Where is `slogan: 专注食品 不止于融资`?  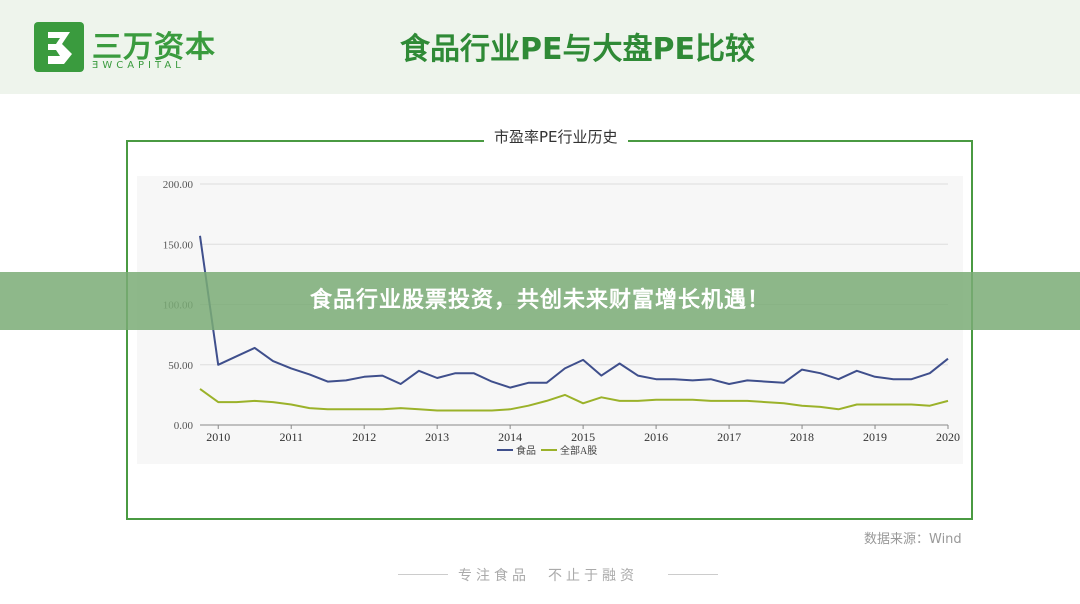
slogan: 专注食品 不止于融资 is located at coordinates (548, 576).